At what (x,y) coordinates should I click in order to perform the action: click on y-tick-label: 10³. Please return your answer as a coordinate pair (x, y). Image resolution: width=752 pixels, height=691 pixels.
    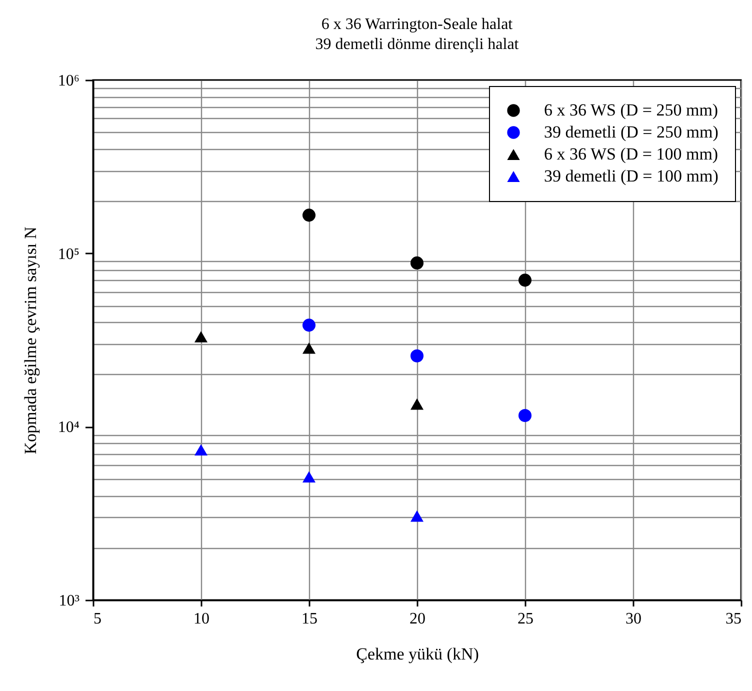
    Looking at the image, I should click on (69, 601).